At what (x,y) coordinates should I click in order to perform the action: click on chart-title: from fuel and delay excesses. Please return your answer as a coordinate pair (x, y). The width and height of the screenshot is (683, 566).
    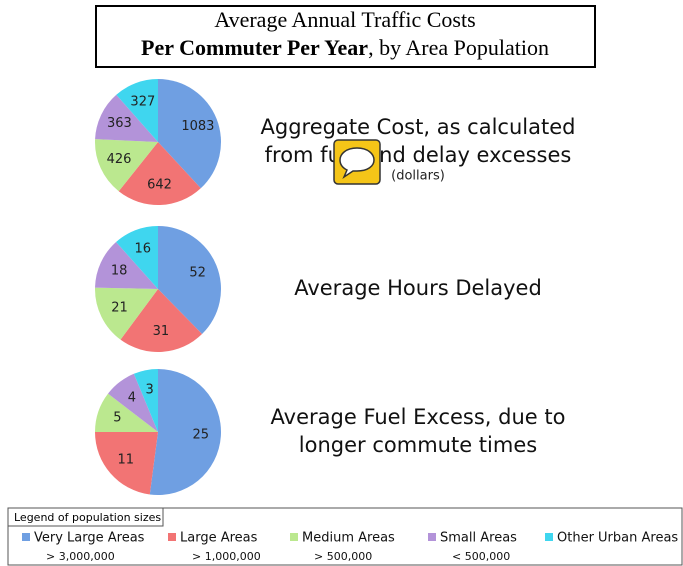
    Looking at the image, I should click on (418, 155).